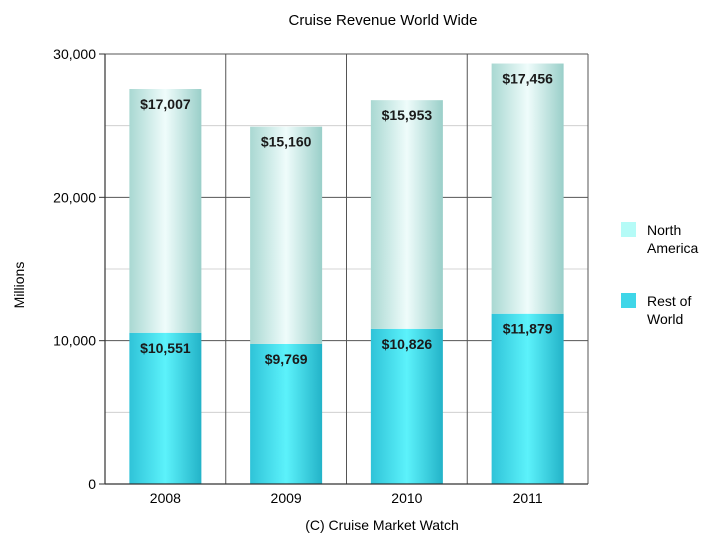  Describe the element at coordinates (669, 301) in the screenshot. I see `legend-label: Rest of` at that location.